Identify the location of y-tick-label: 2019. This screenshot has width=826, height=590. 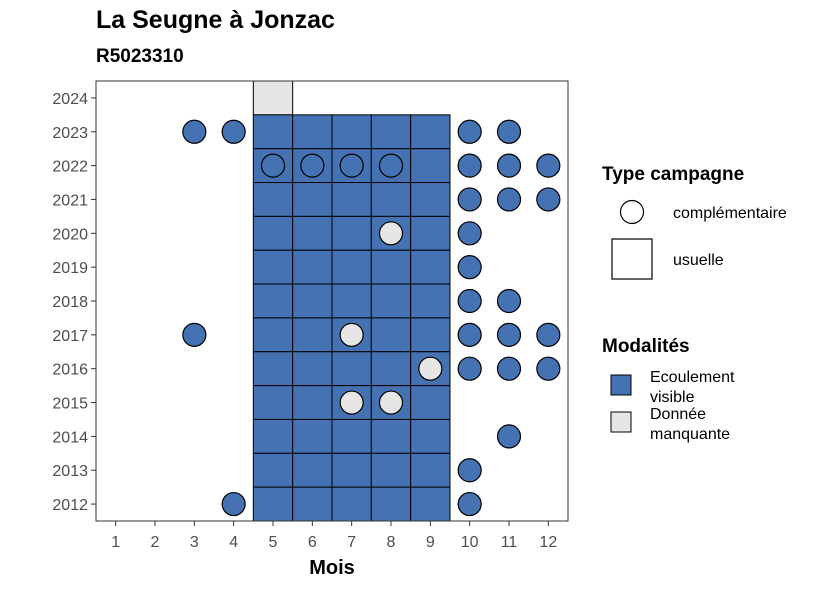
(70, 268).